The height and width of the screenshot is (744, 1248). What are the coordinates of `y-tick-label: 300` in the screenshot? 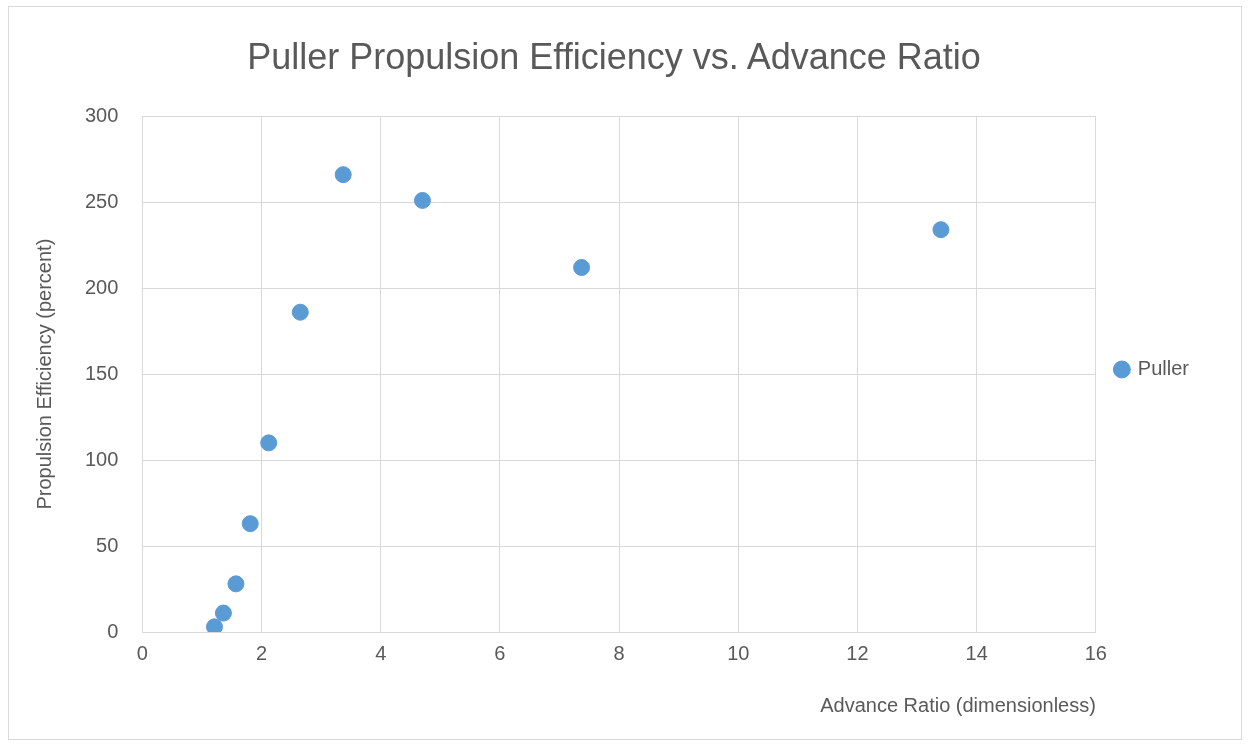 It's located at (101, 114).